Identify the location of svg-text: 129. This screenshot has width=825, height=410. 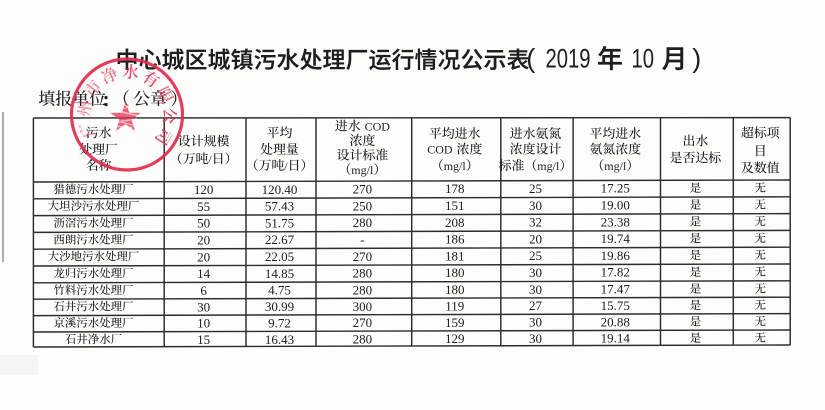
(455, 338).